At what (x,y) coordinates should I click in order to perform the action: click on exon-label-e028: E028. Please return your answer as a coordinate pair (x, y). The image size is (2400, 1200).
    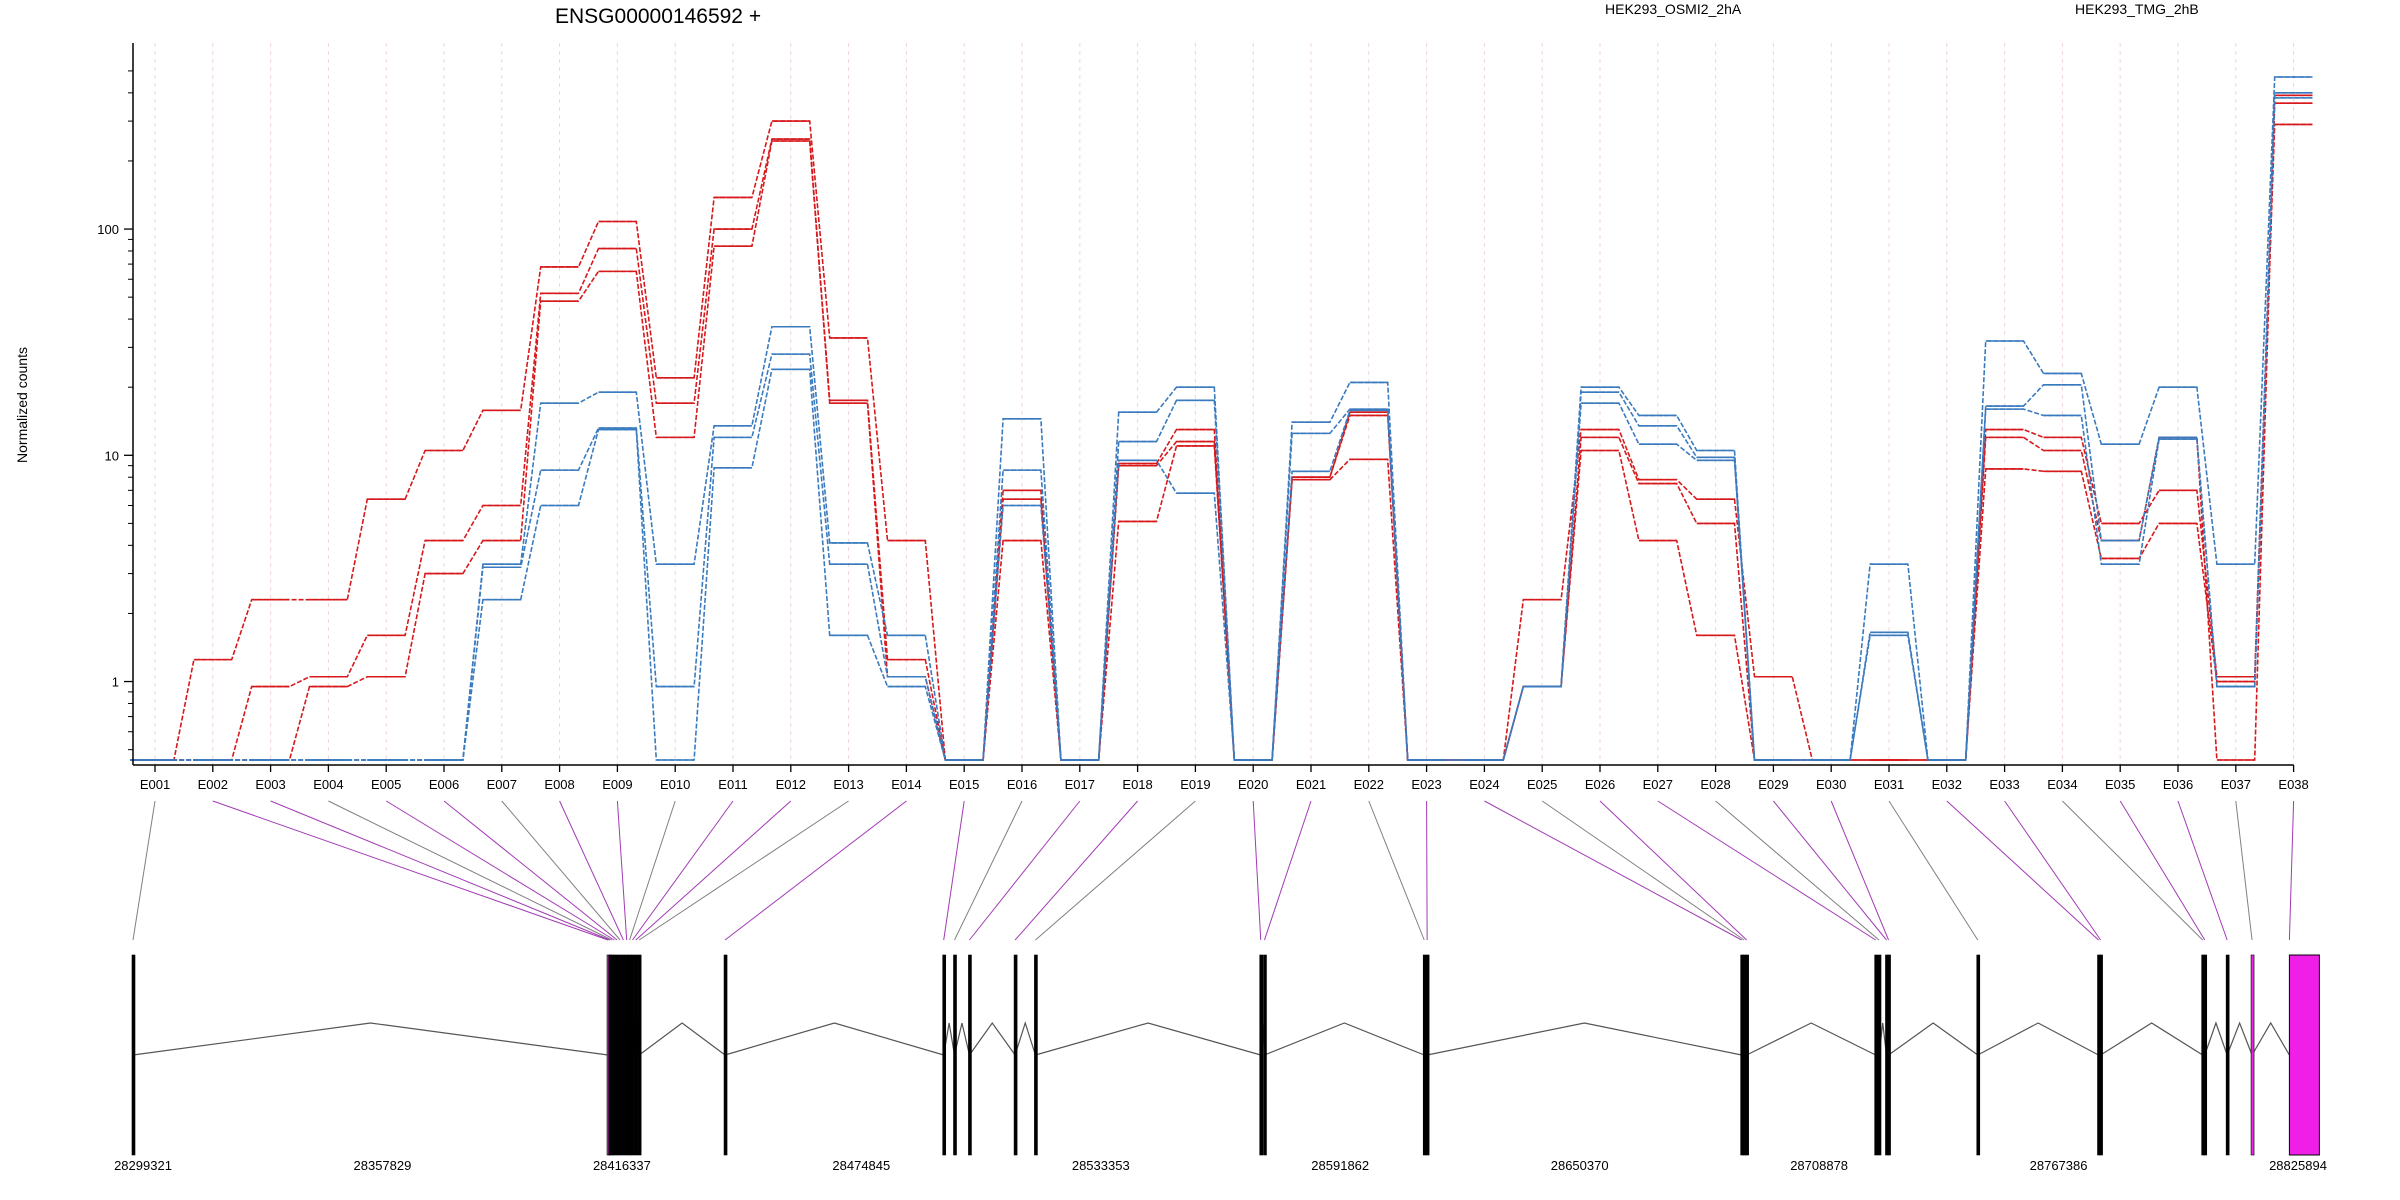
    Looking at the image, I should click on (1715, 784).